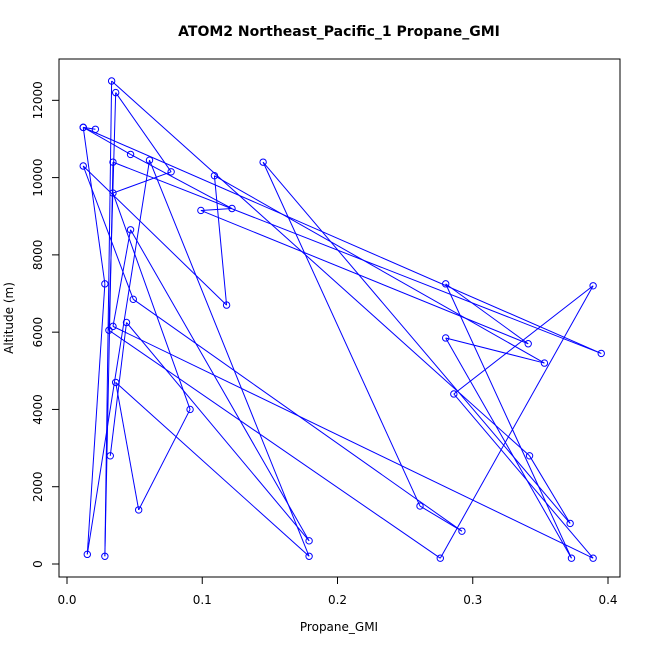 The width and height of the screenshot is (650, 650). Describe the element at coordinates (38, 409) in the screenshot. I see `y-tick-label: 4000` at that location.